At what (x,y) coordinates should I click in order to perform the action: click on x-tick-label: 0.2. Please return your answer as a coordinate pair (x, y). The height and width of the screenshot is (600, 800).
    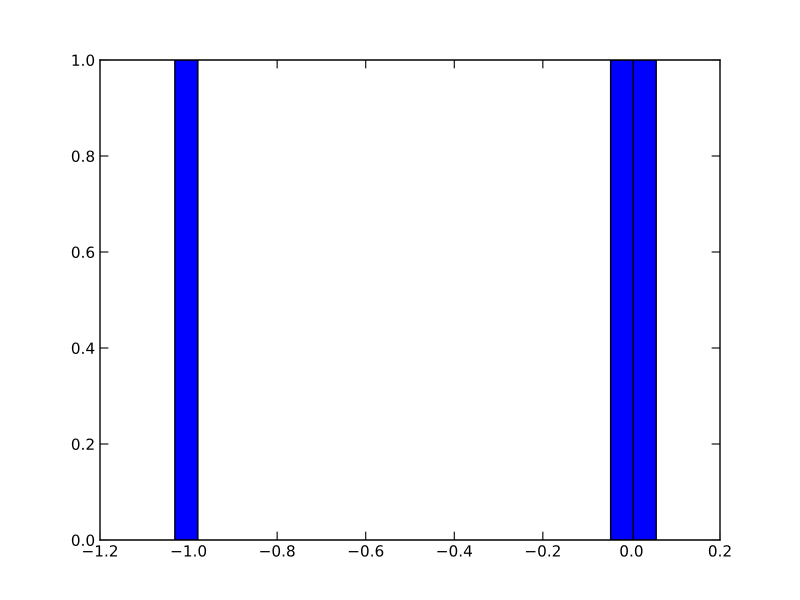
    Looking at the image, I should click on (719, 551).